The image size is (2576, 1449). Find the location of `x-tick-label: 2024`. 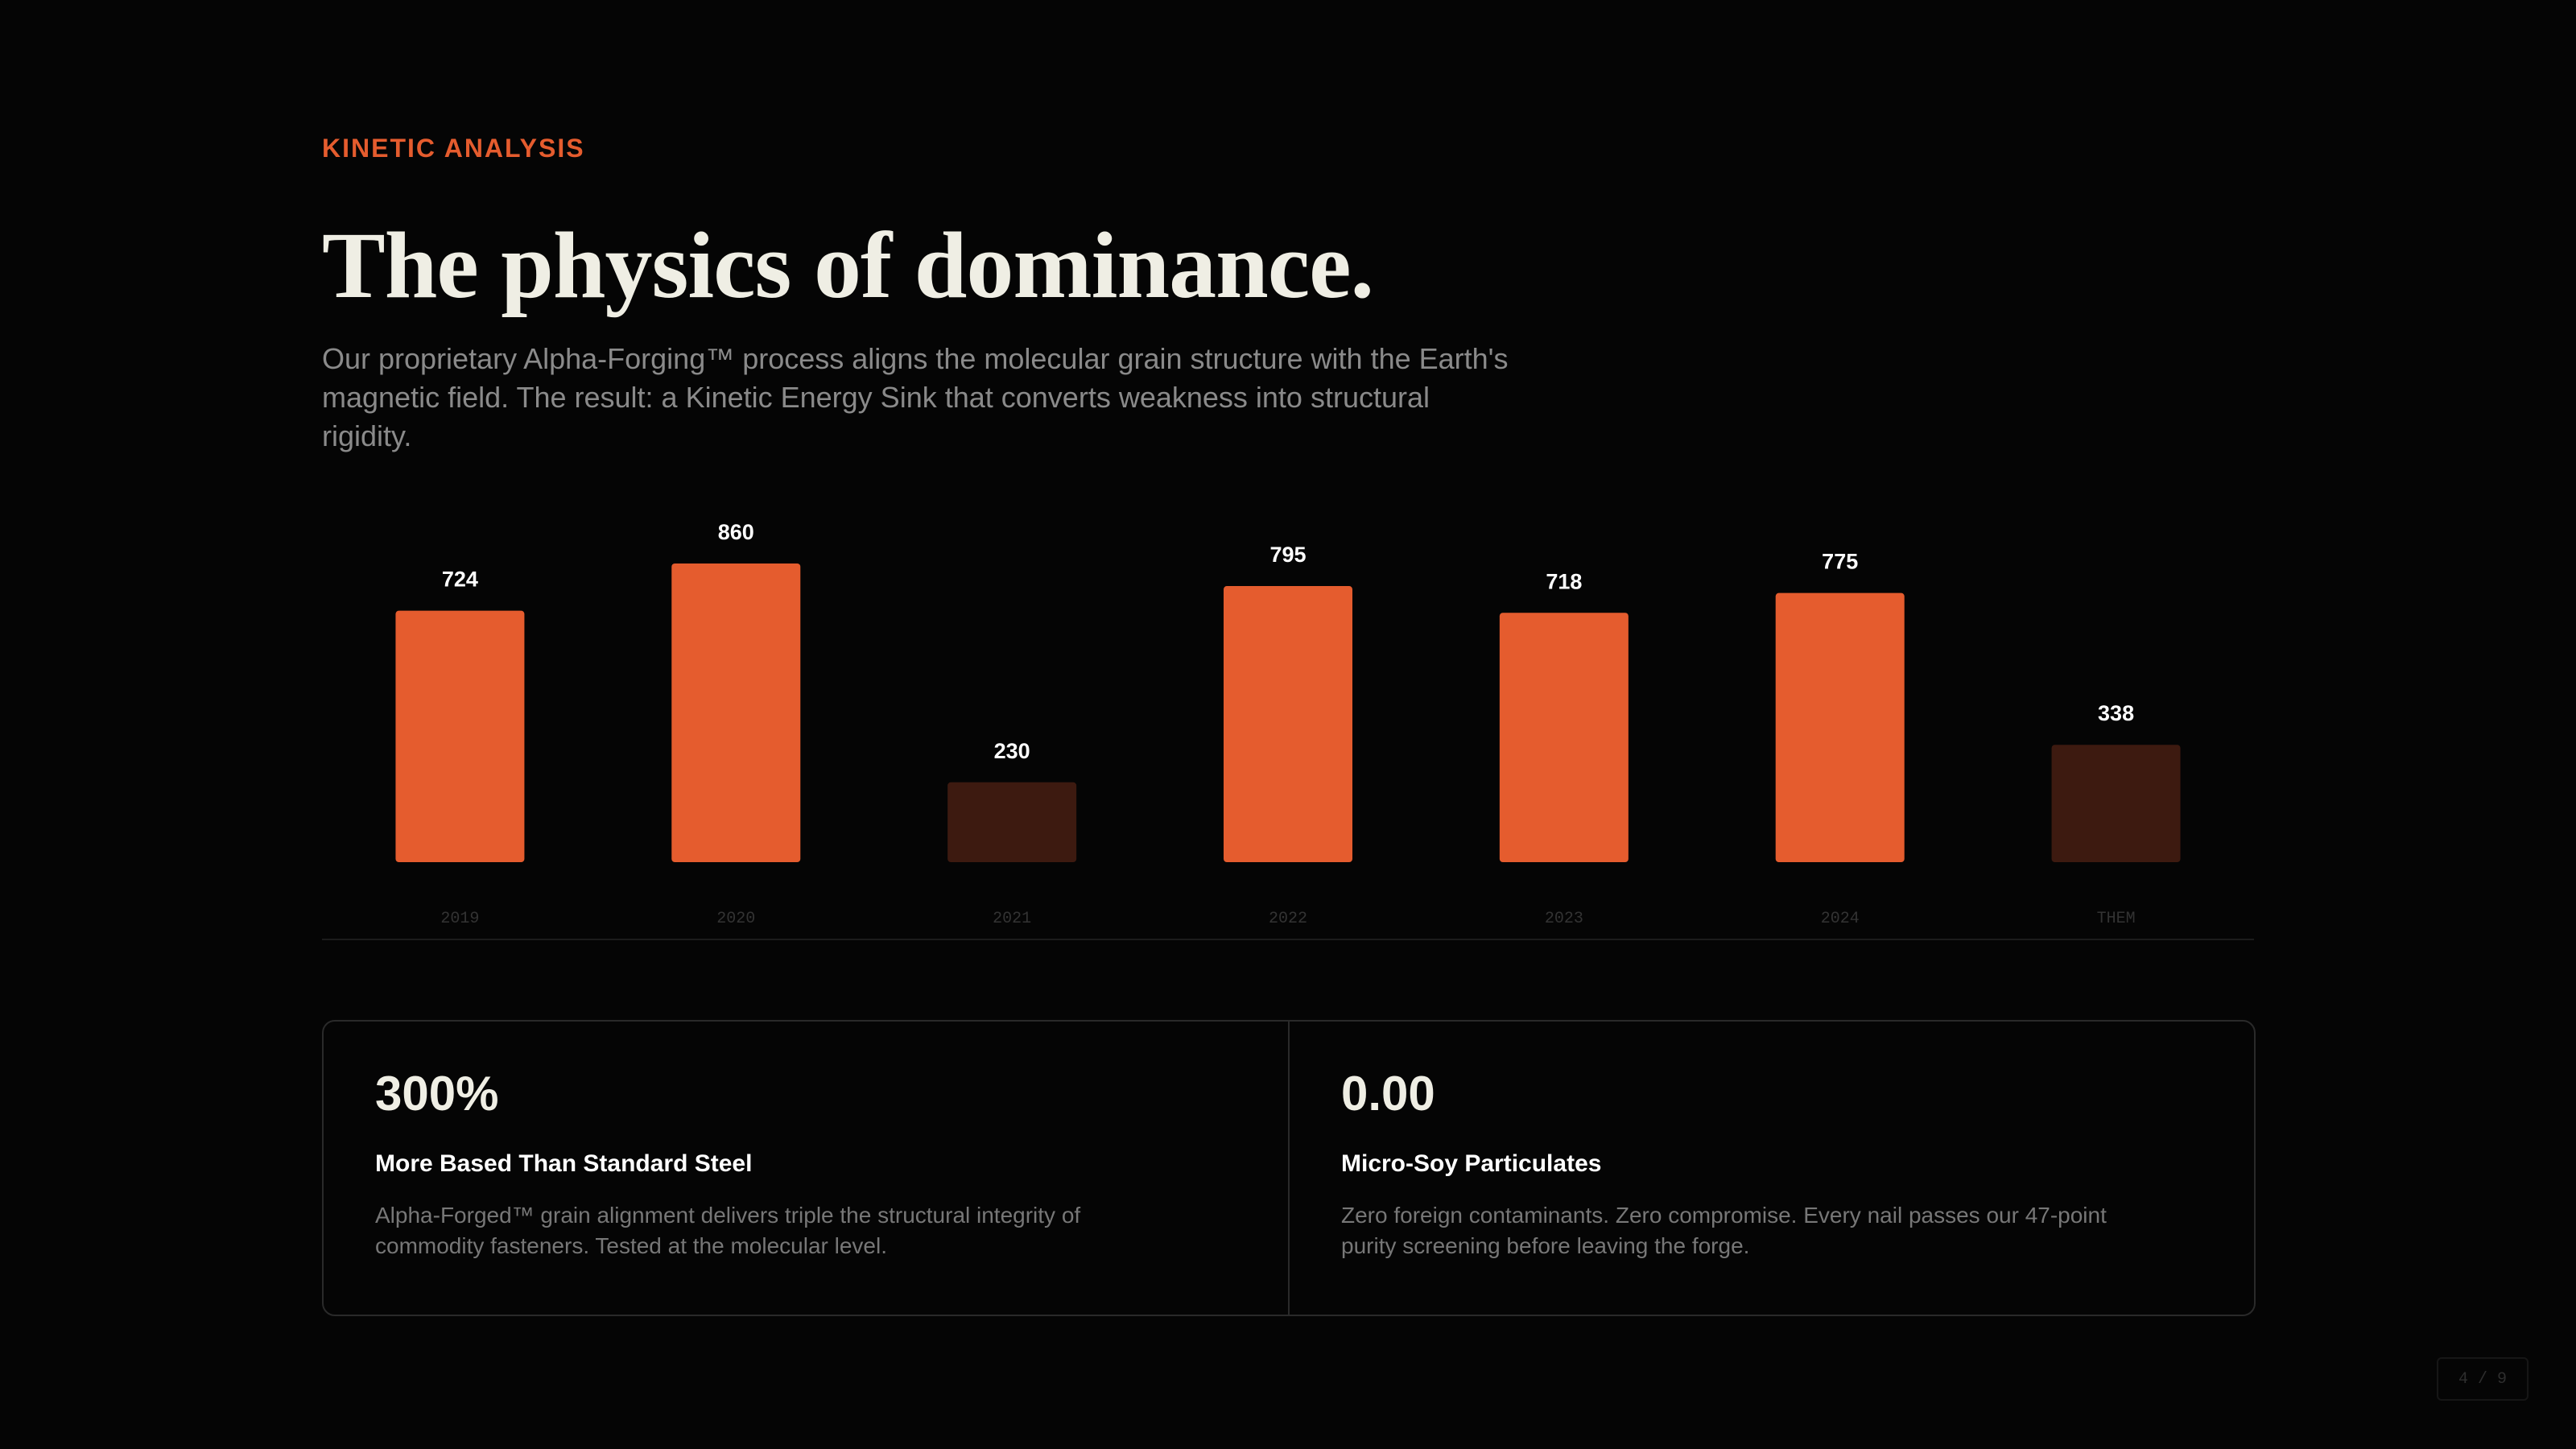

x-tick-label: 2024 is located at coordinates (1840, 919).